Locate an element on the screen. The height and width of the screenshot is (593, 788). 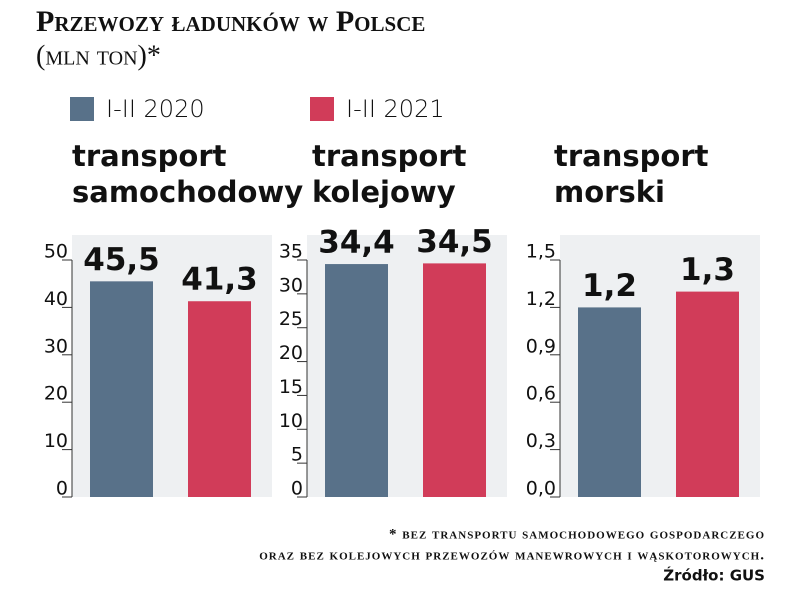
chart-subtitle: morski is located at coordinates (609, 192).